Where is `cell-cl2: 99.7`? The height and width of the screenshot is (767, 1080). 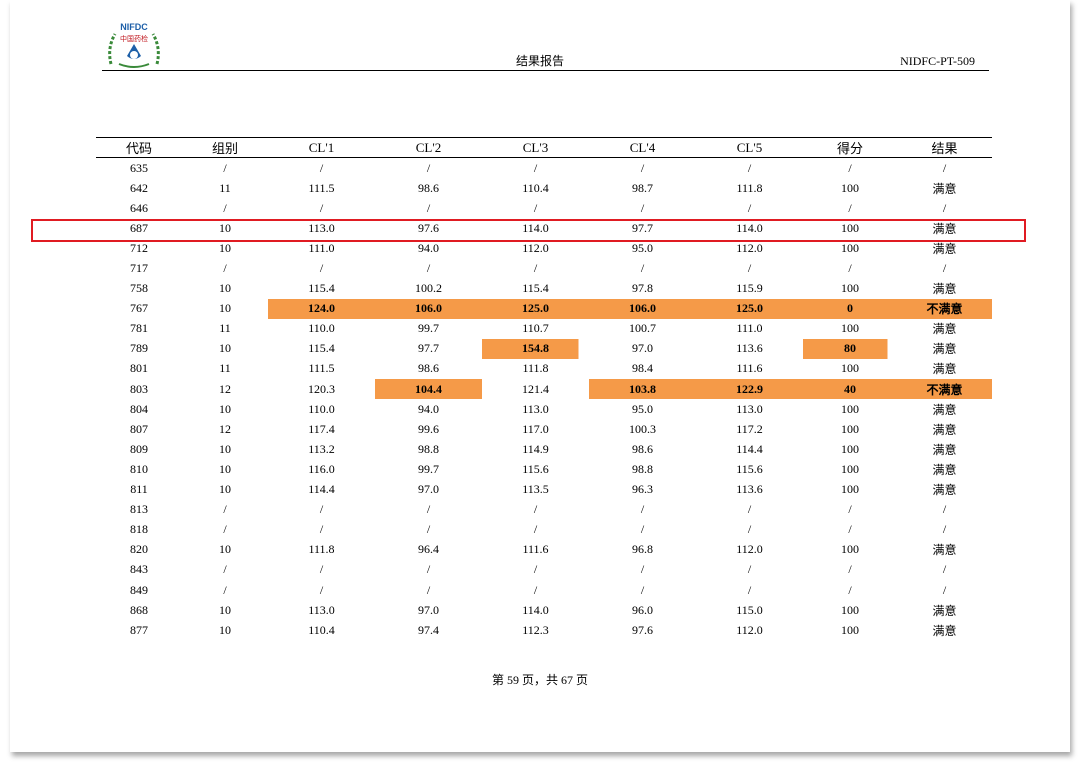
cell-cl2: 99.7 is located at coordinates (428, 468).